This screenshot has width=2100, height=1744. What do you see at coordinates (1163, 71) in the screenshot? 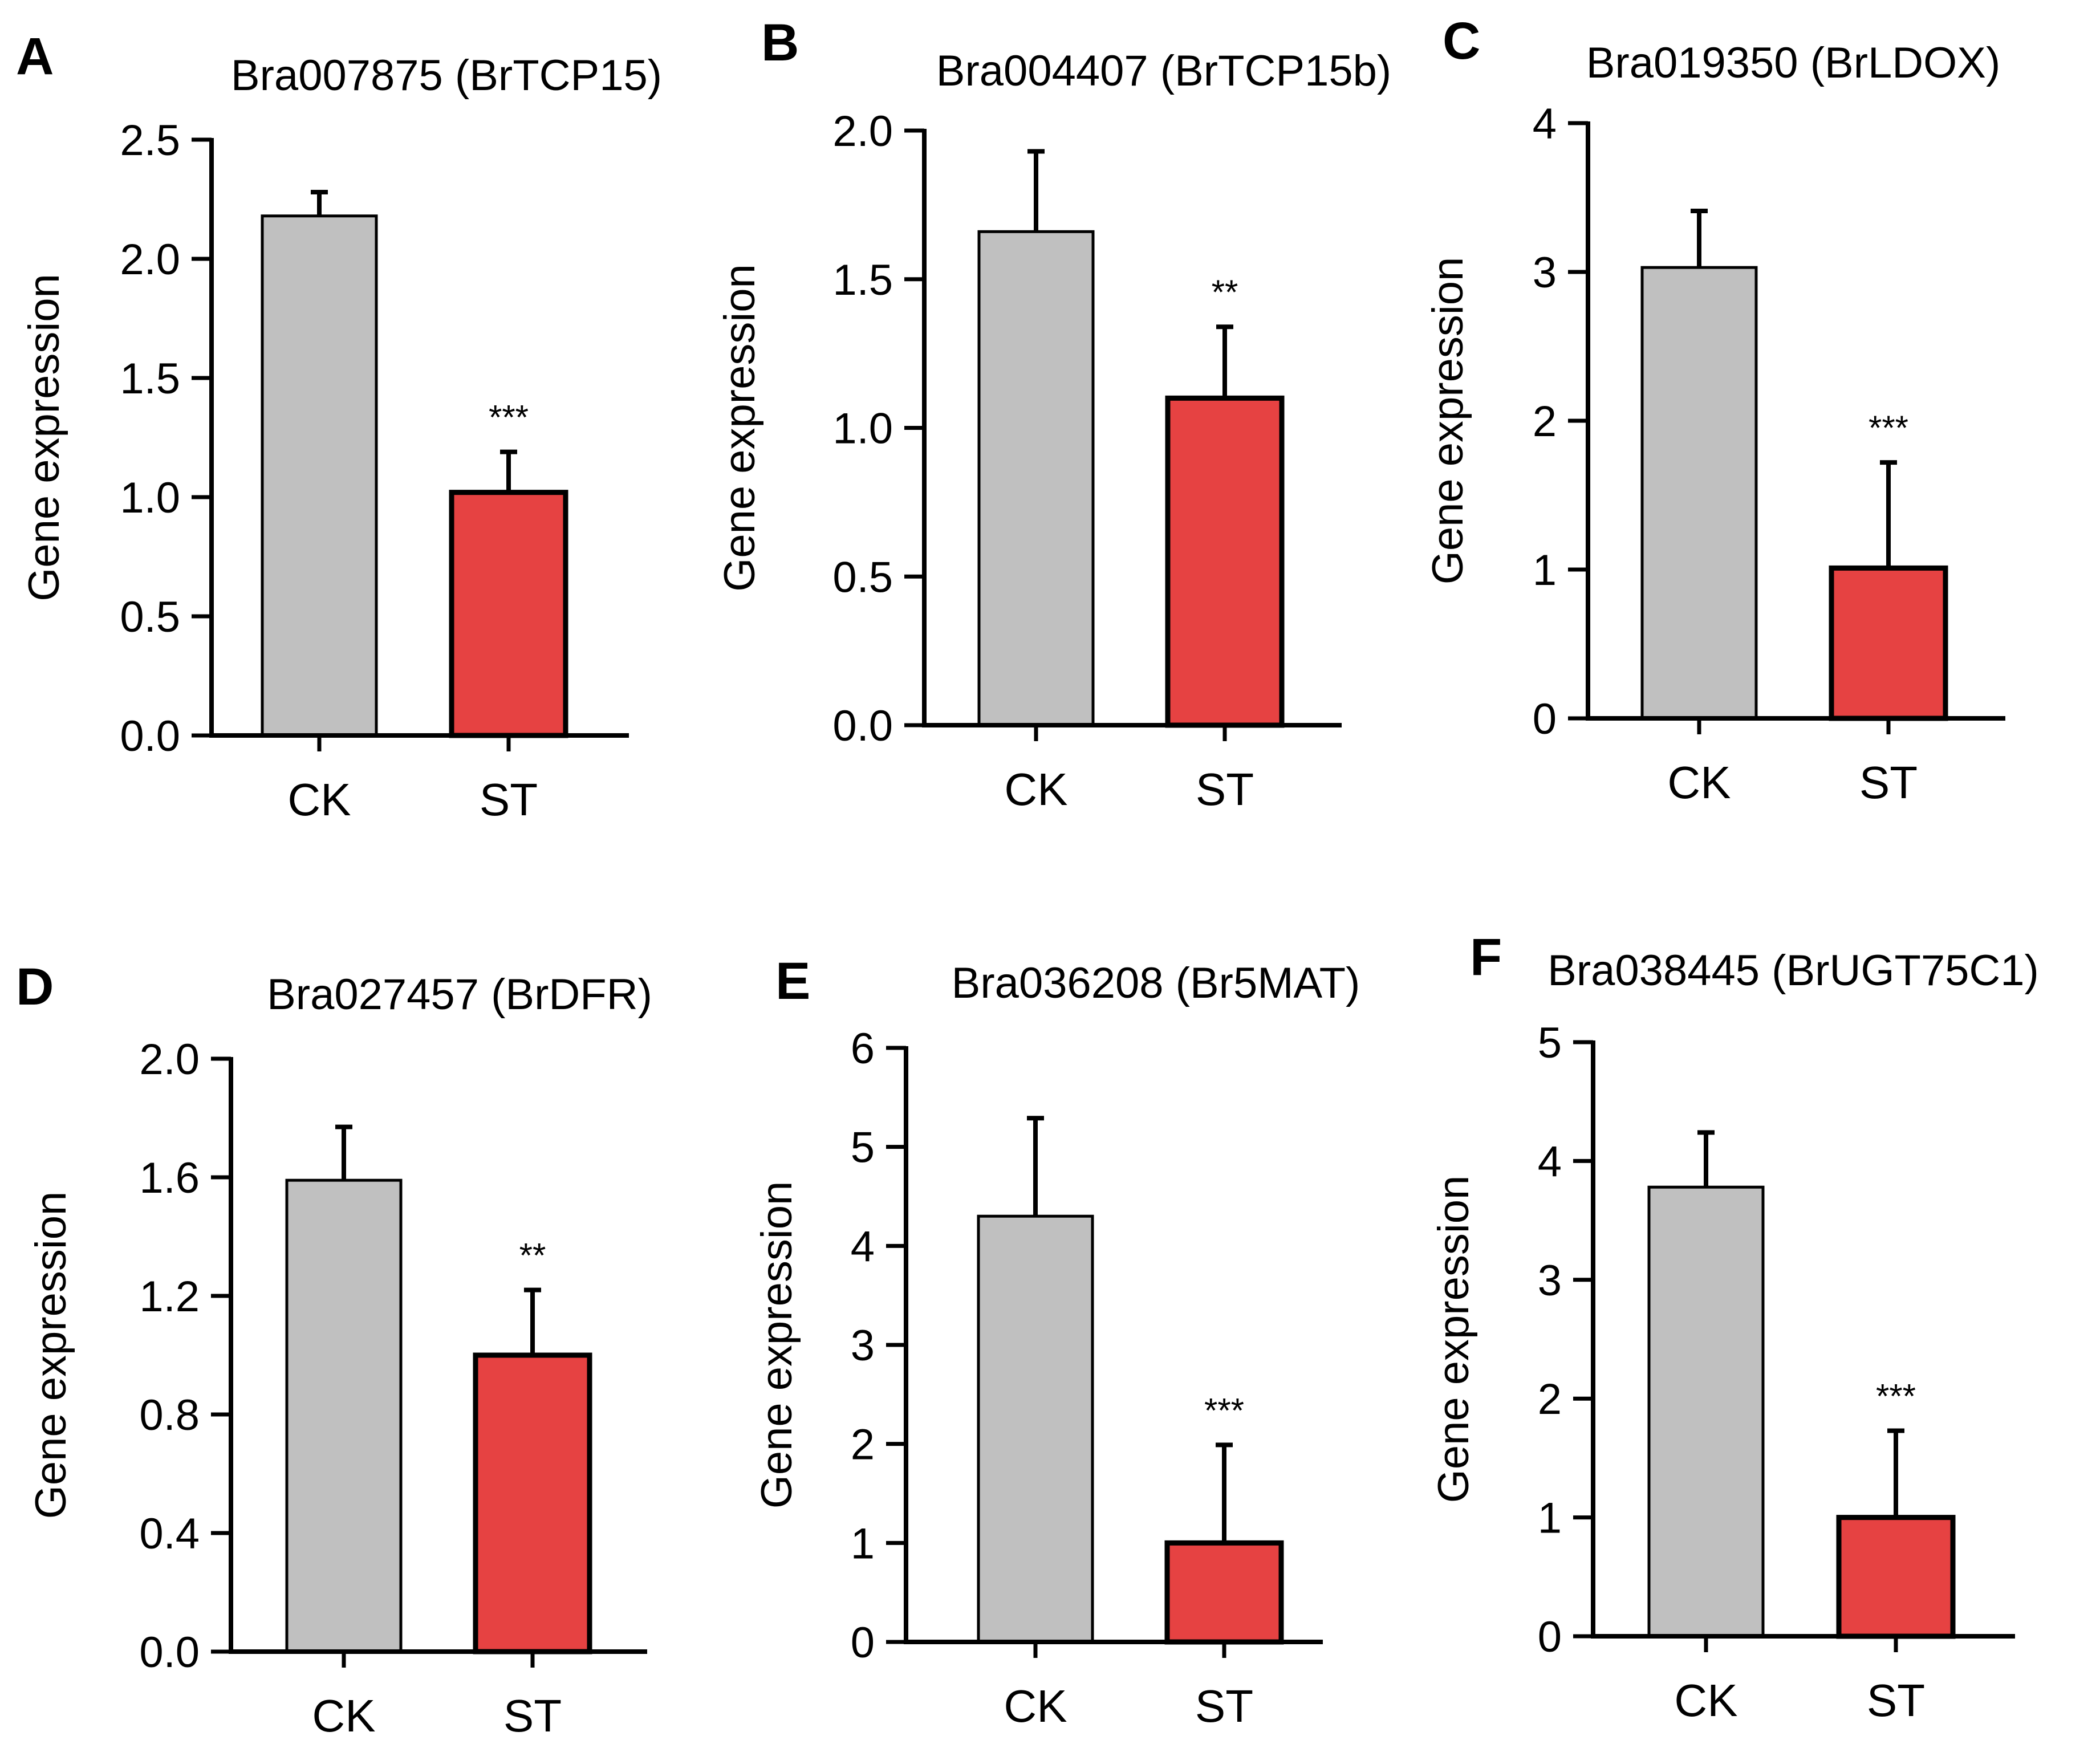
I see `chart-title: Bra004407 (BrTCP15b)` at bounding box center [1163, 71].